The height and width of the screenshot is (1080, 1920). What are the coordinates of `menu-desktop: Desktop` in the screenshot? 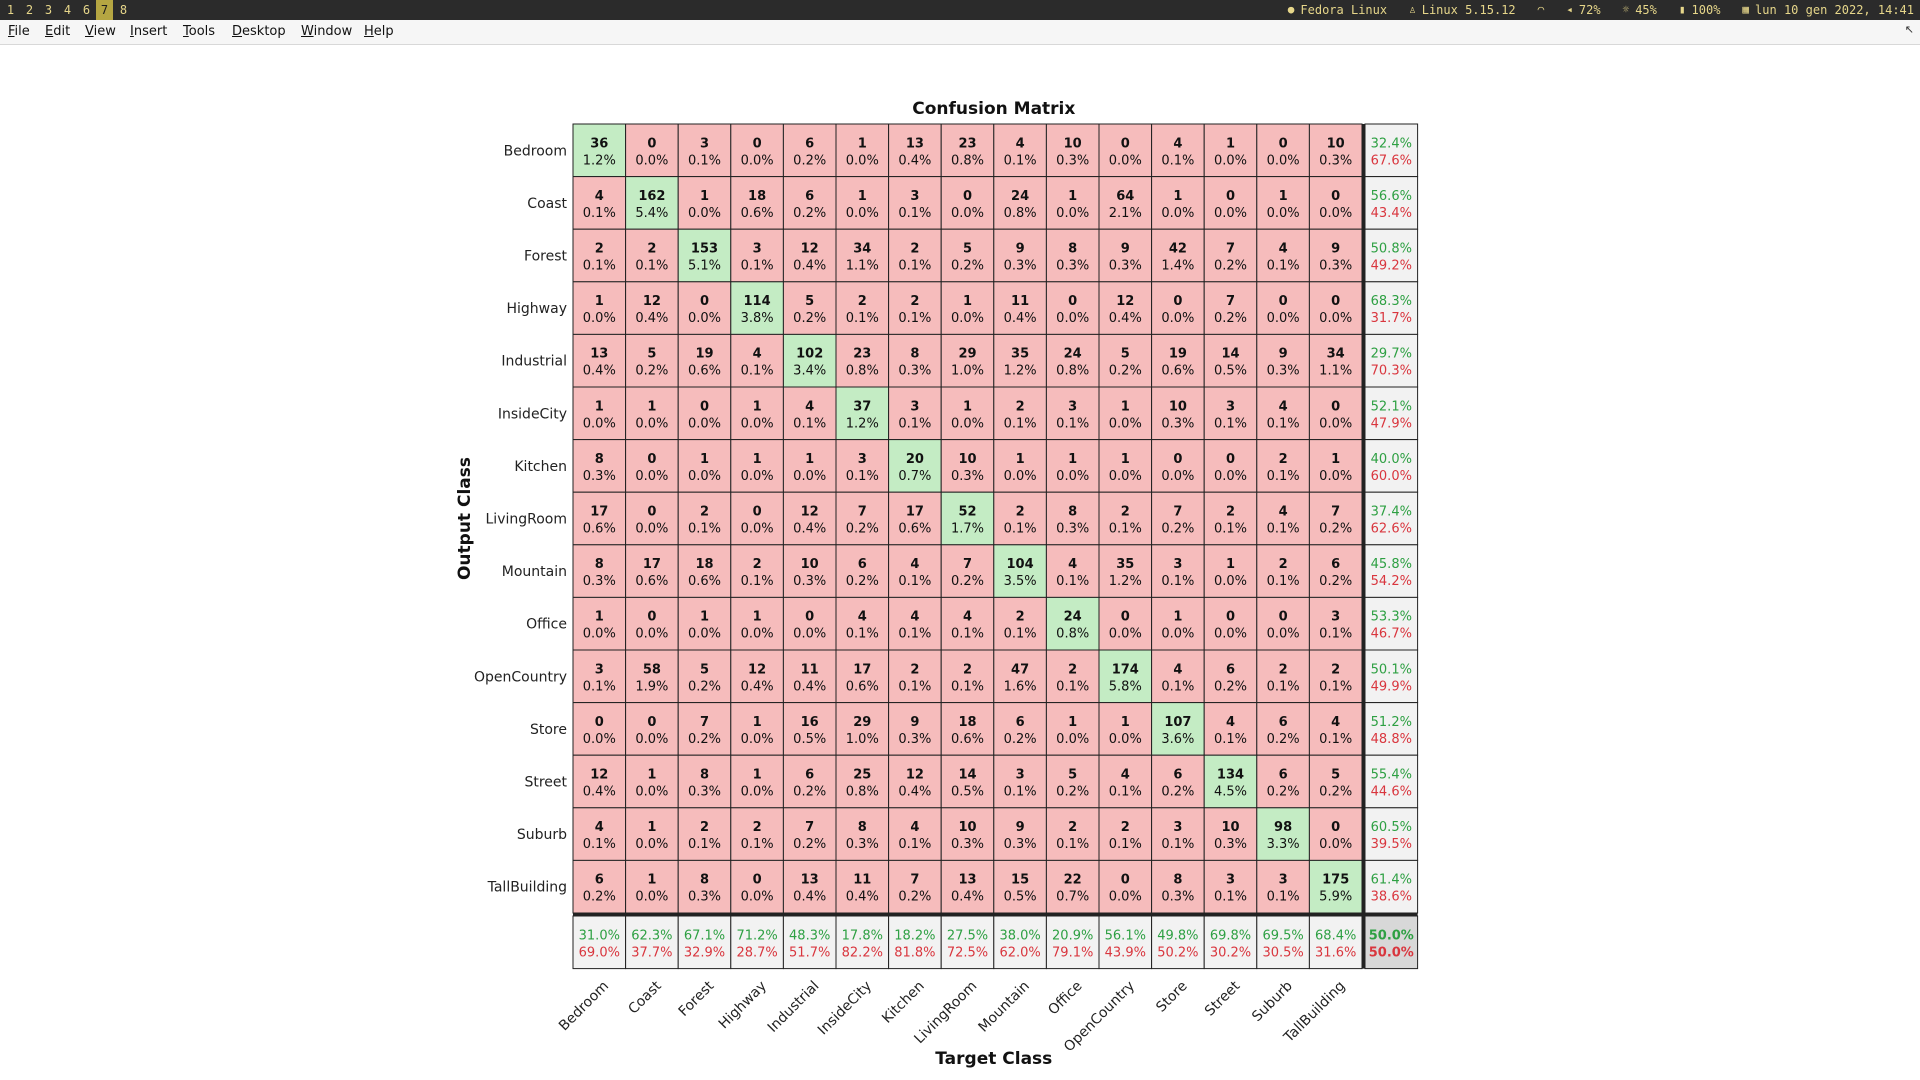 It's located at (259, 31).